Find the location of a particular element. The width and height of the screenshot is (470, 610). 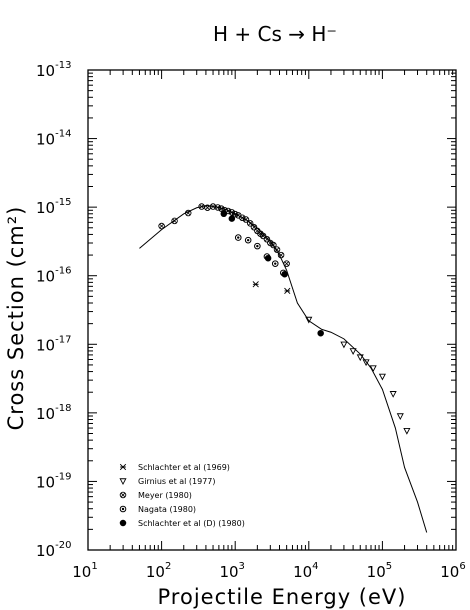

x-tick-label: 10¹ is located at coordinates (84, 571).